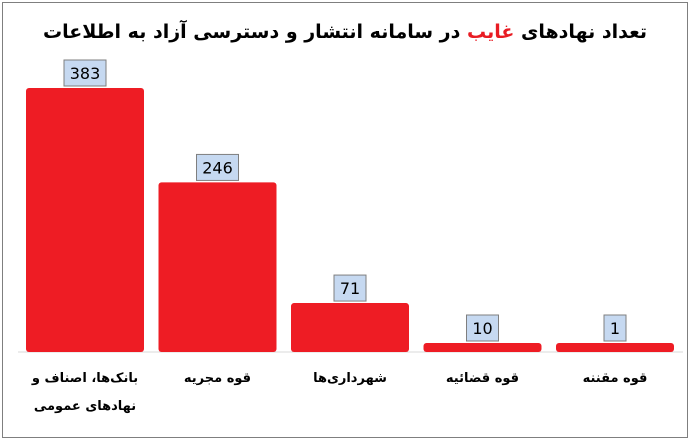 The image size is (692, 442). I want to click on category-label-3-line-0: قوه قضائیه, so click(482, 378).